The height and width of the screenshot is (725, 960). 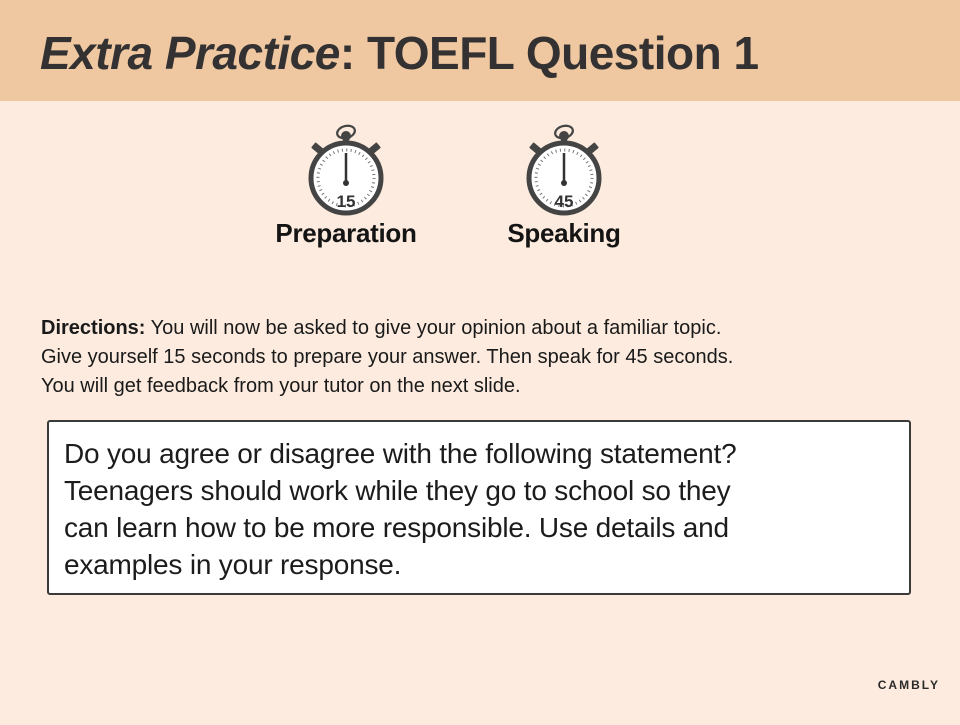 What do you see at coordinates (346, 170) in the screenshot?
I see `stopwatch-icon: 15` at bounding box center [346, 170].